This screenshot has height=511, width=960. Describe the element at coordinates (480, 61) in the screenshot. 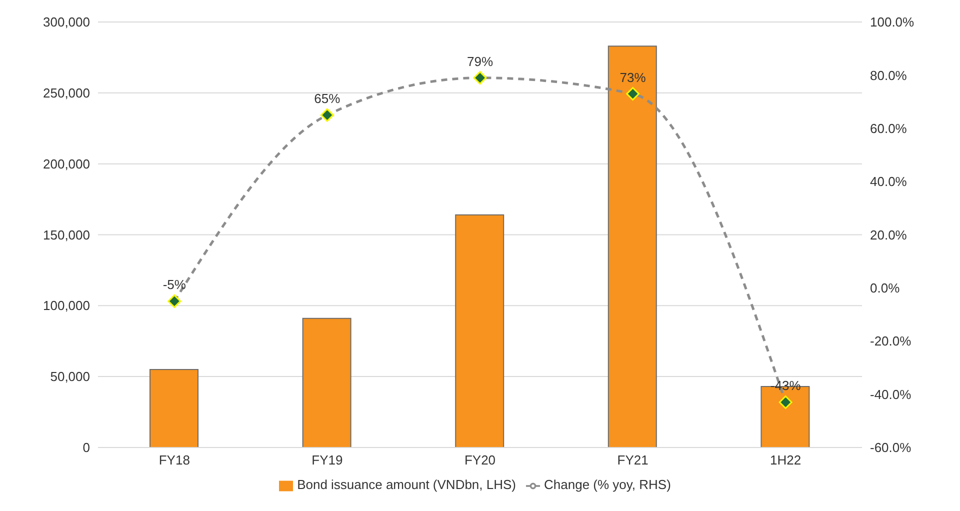

I see `data-label: 79%` at that location.